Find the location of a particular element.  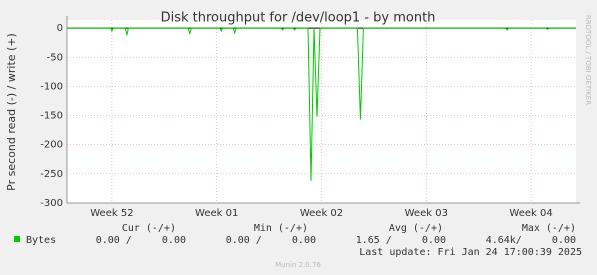

y-tick-label: -300 is located at coordinates (51, 203).